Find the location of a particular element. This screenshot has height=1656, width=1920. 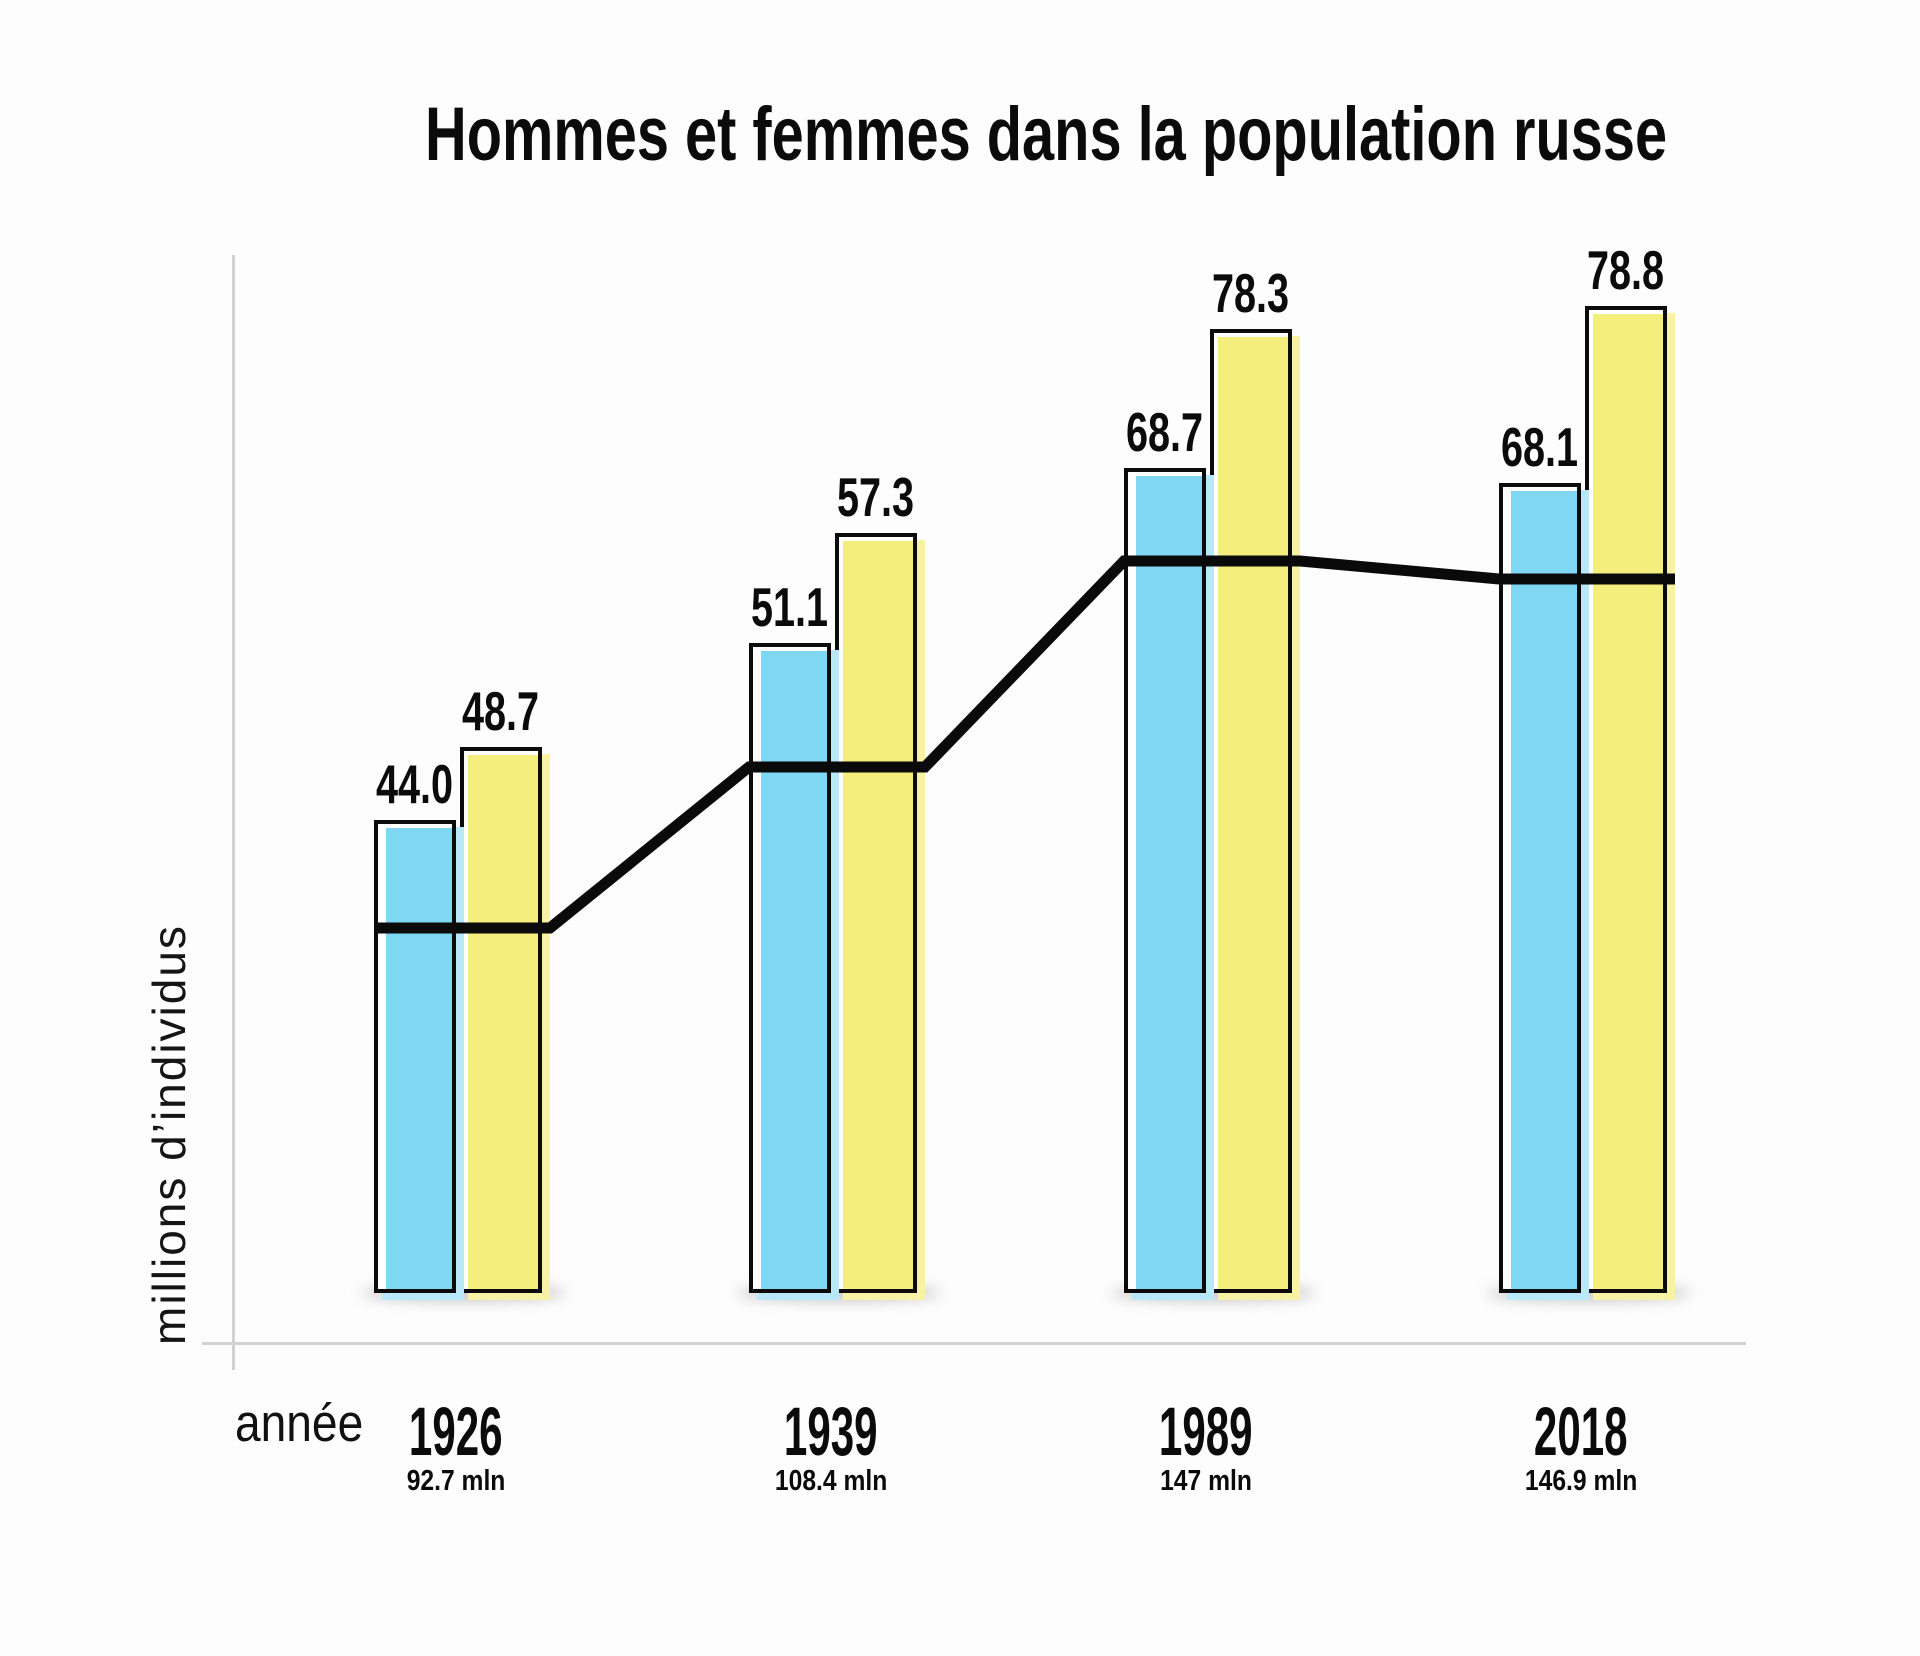

bar-hommes-1939 is located at coordinates (794, 971).